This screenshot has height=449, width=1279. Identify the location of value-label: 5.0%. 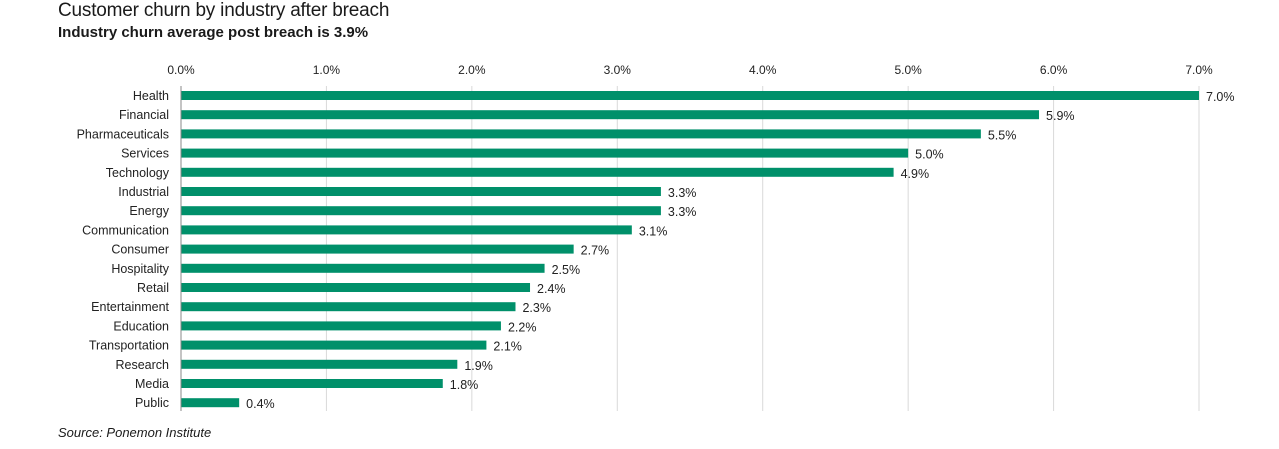
(929, 155).